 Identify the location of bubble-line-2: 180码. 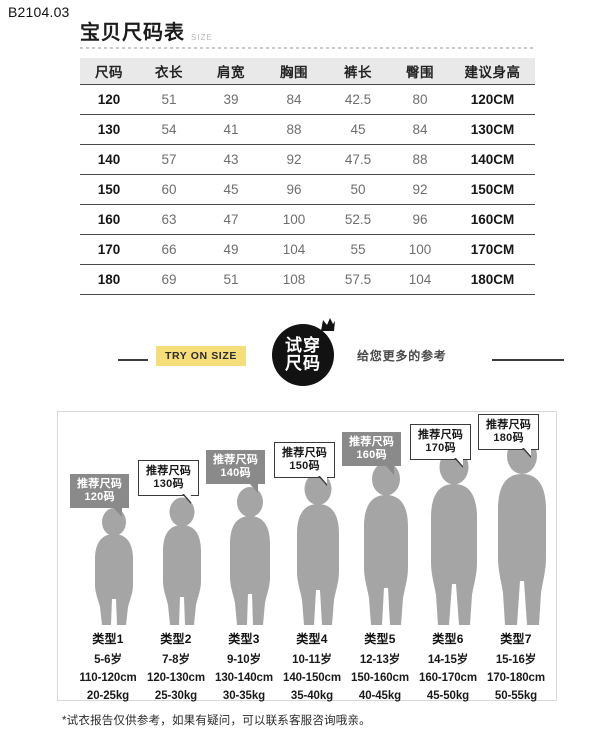
(508, 437).